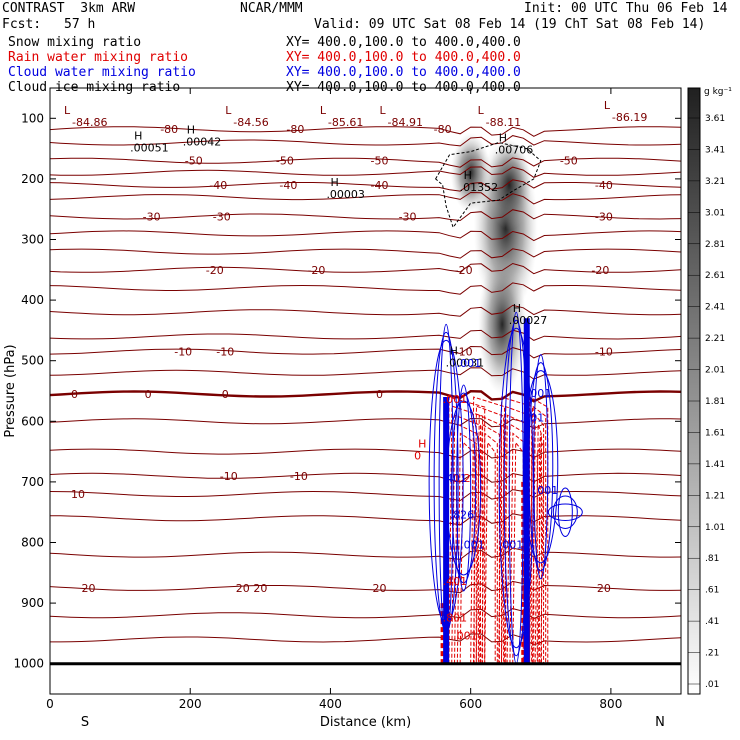 This screenshot has width=740, height=740. I want to click on colorbar-label: 2.41, so click(715, 308).